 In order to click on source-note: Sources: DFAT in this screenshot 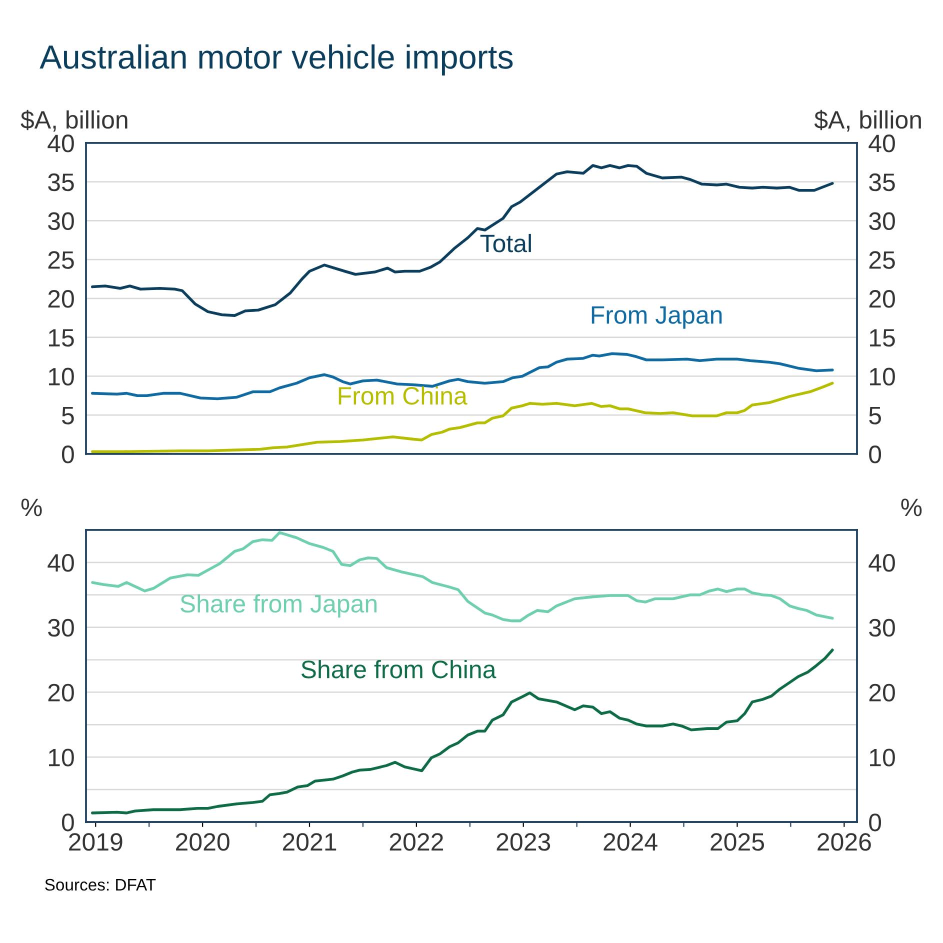, I will do `click(100, 884)`.